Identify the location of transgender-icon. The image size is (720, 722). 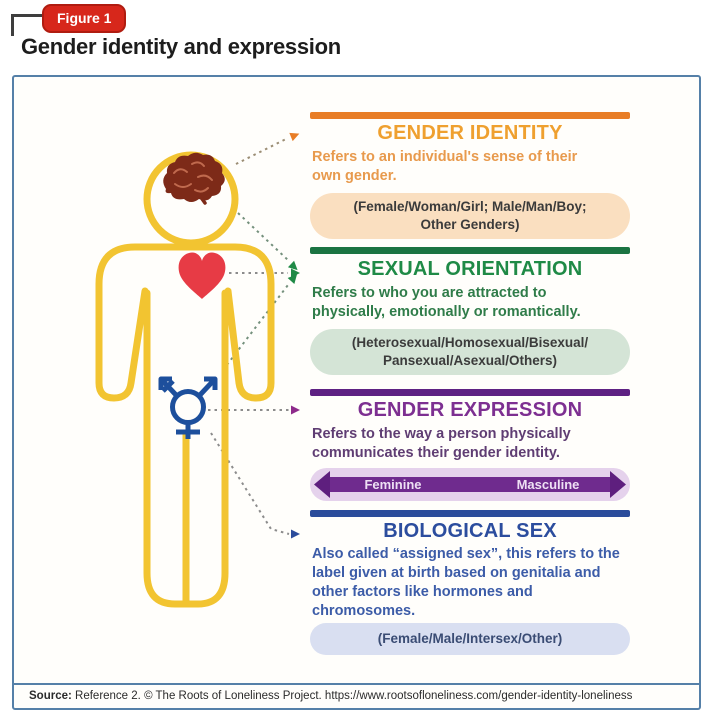
(188, 407).